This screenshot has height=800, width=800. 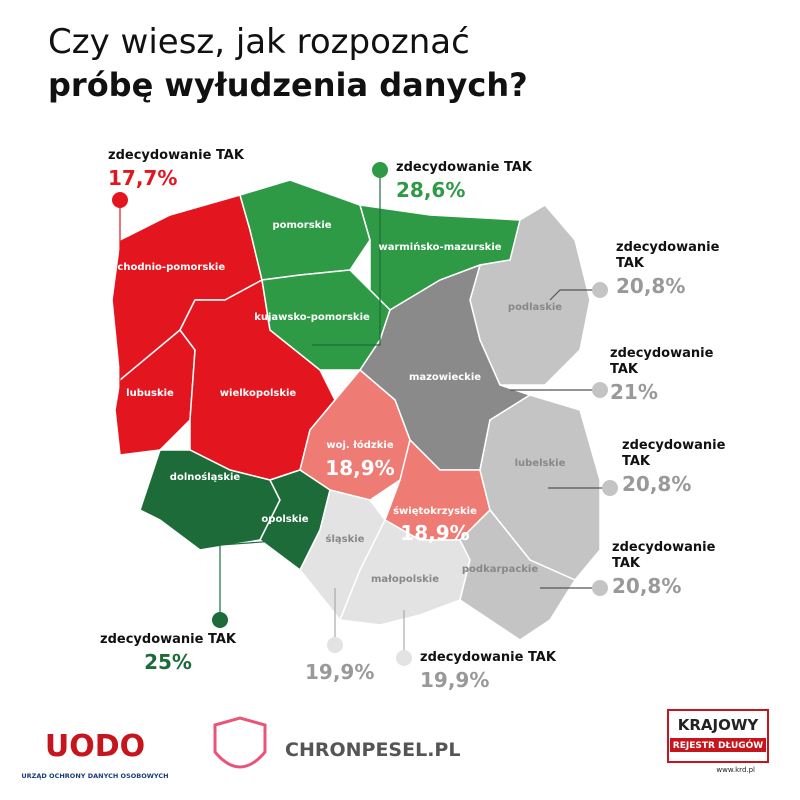 I want to click on region-label: mazowieckie, so click(x=445, y=377).